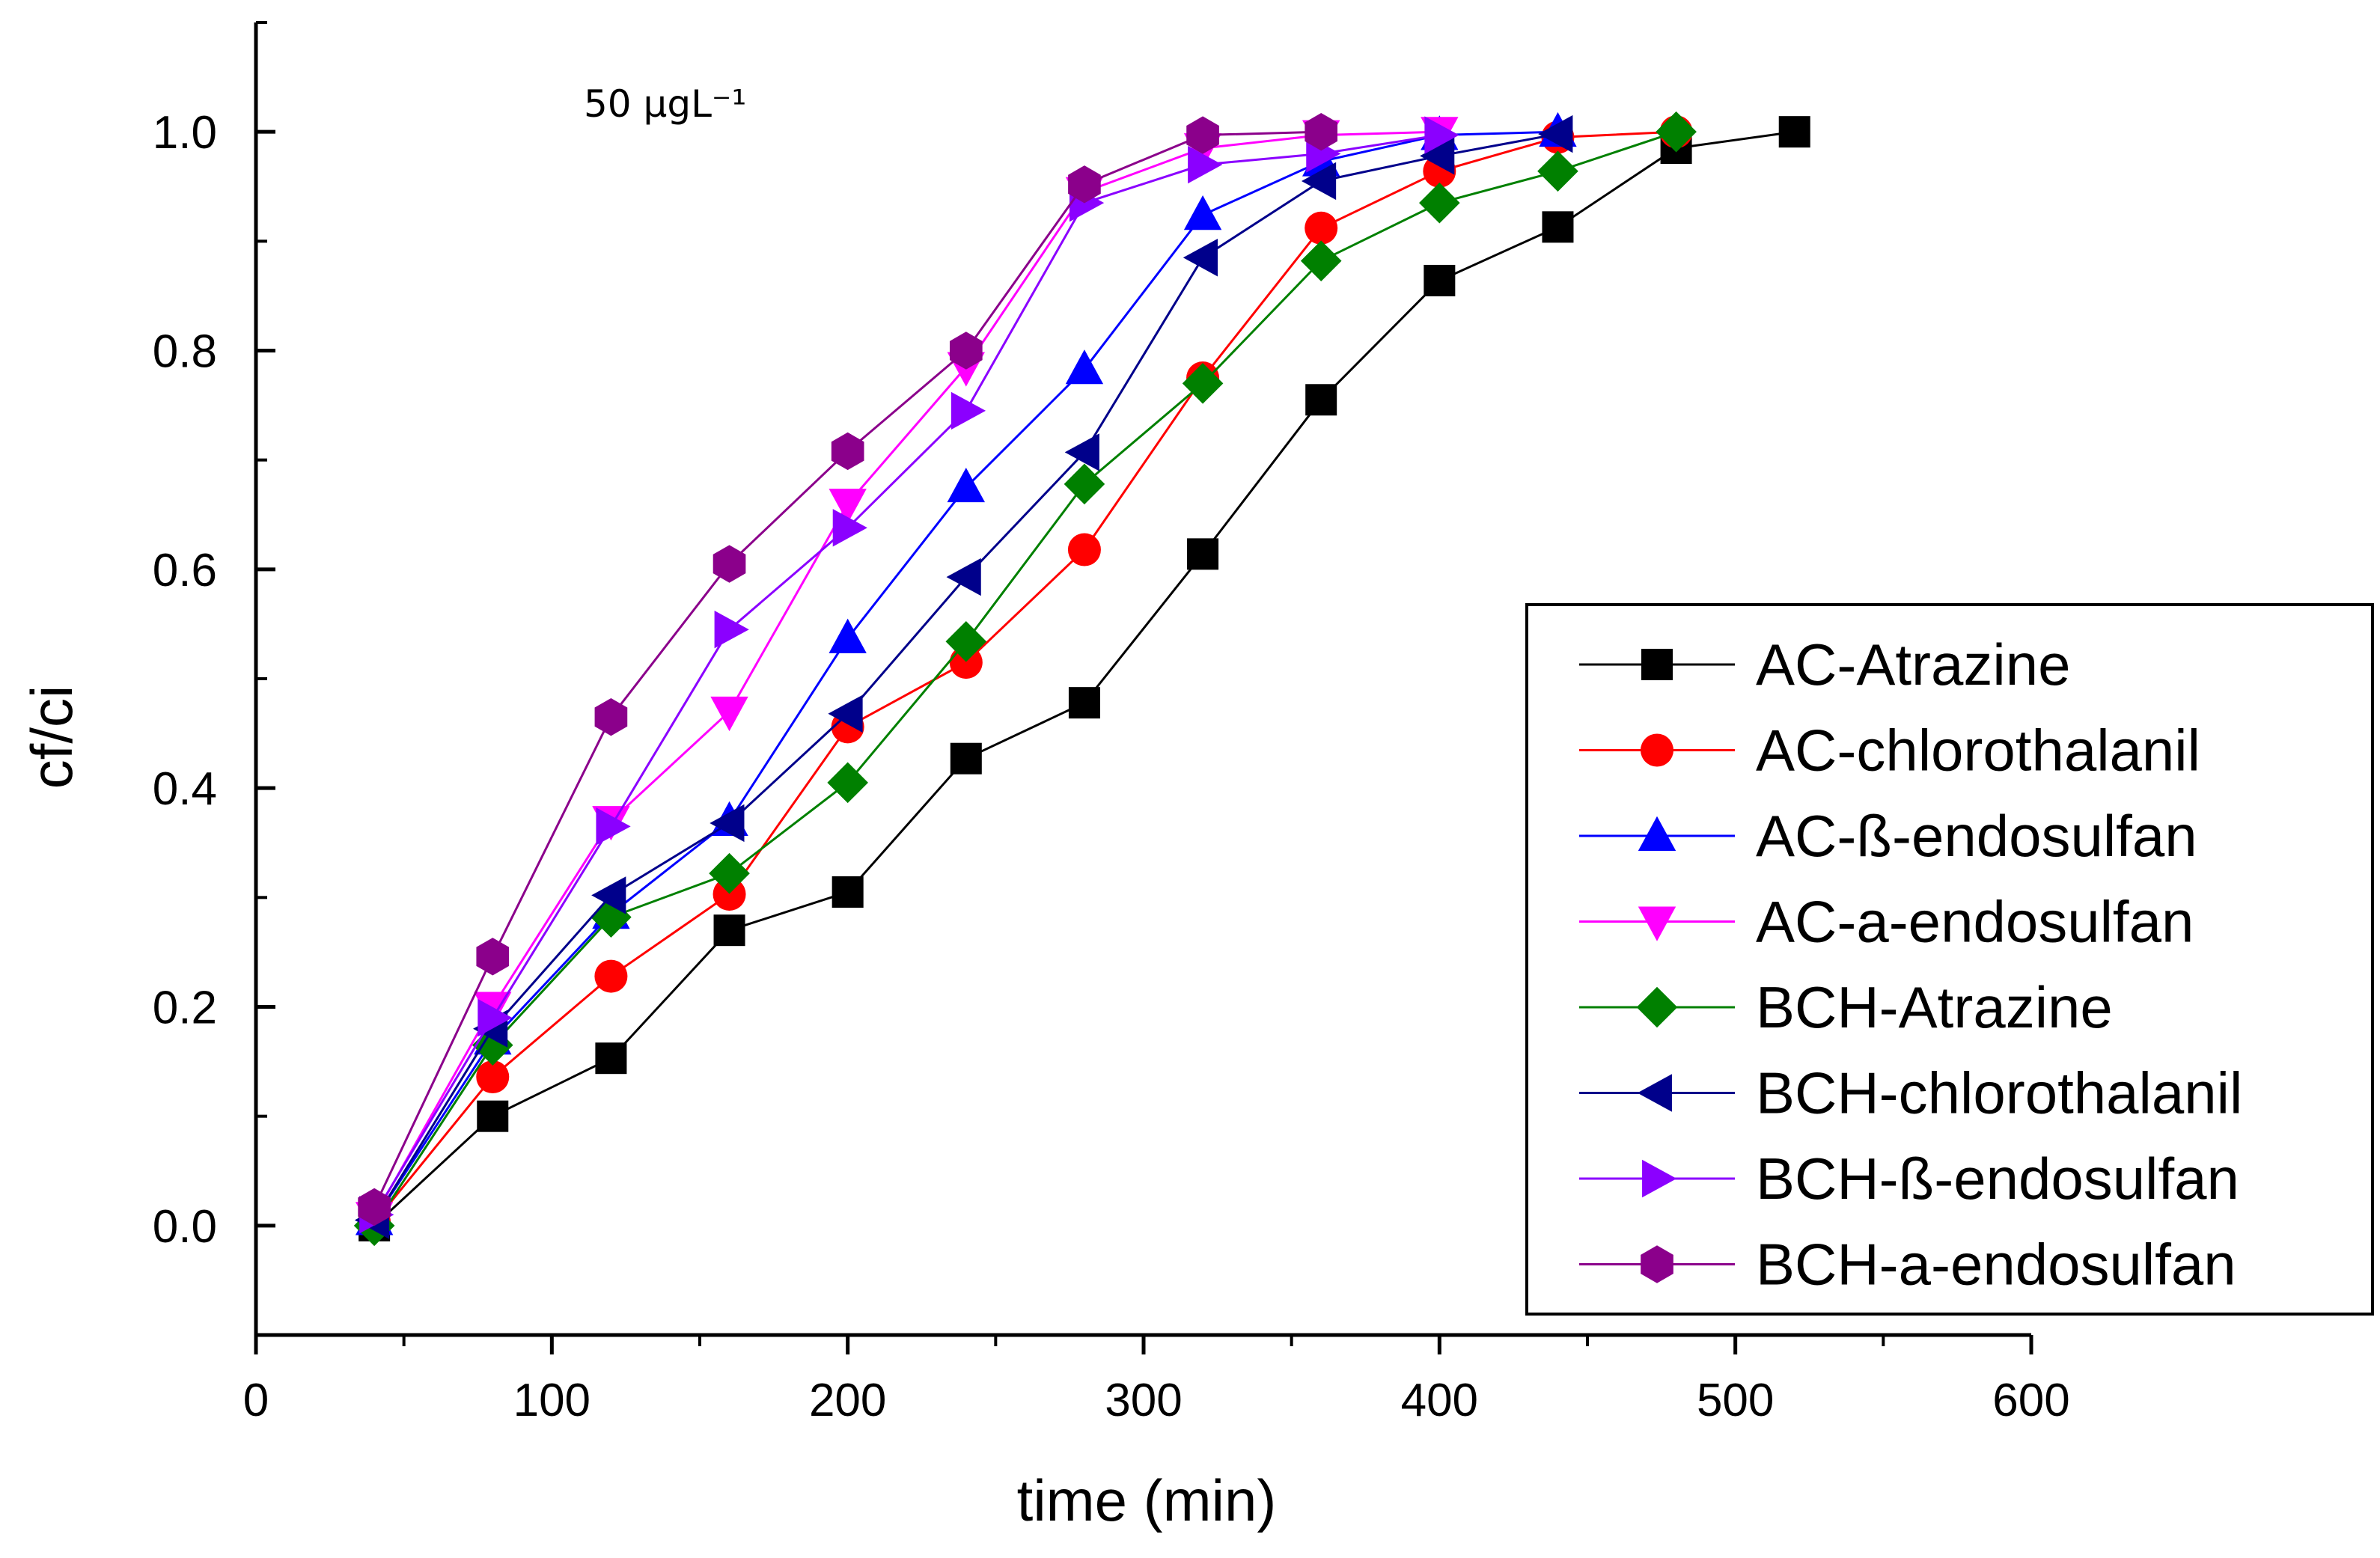 The width and height of the screenshot is (2380, 1558). What do you see at coordinates (1997, 1179) in the screenshot?
I see `legend-label: BCH-ß-endosulfan` at bounding box center [1997, 1179].